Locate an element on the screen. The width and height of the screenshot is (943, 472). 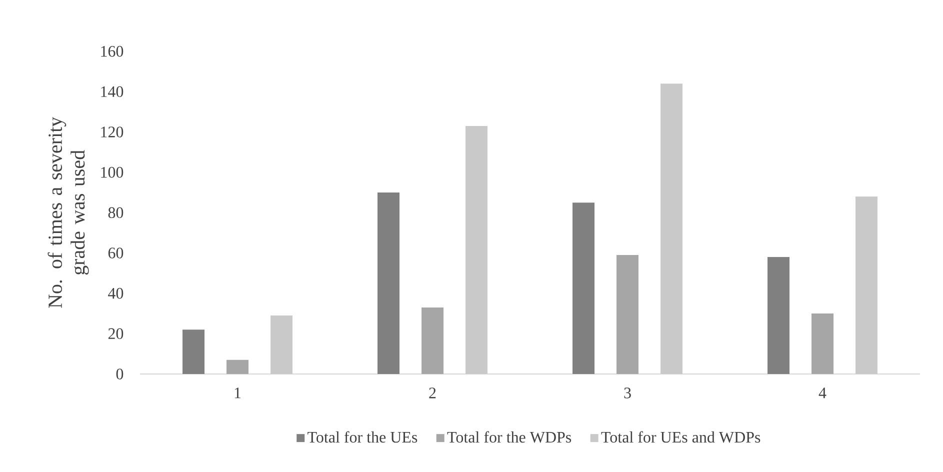
y-tick-label: 120 is located at coordinates (112, 132).